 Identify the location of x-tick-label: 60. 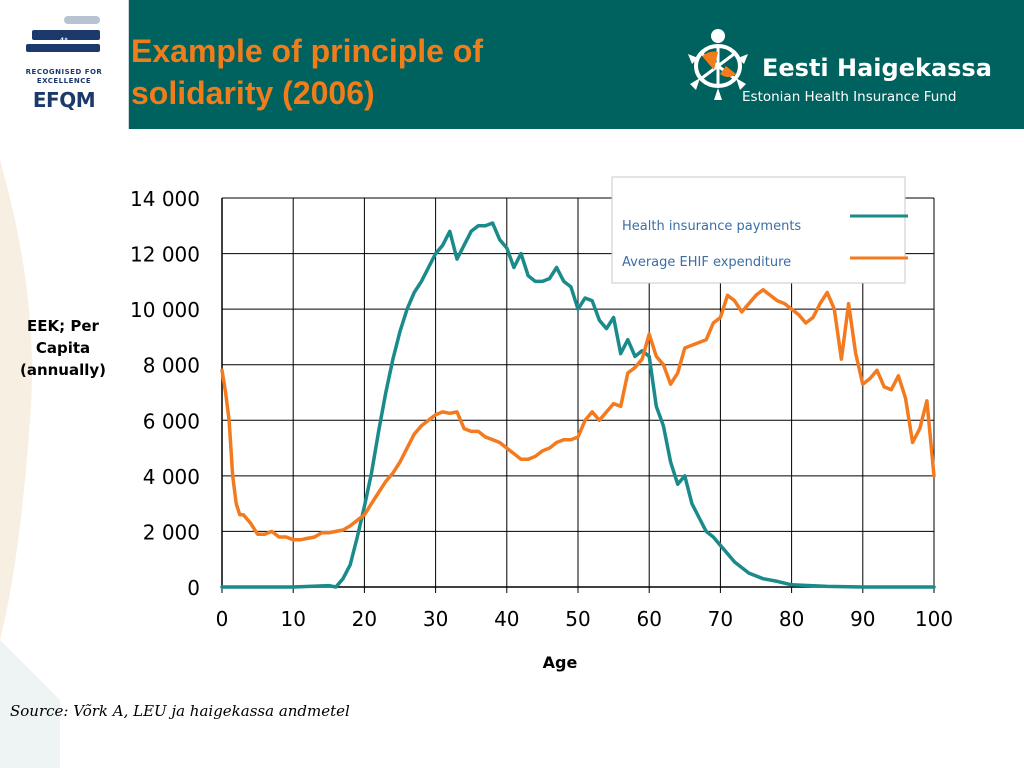
(648, 619).